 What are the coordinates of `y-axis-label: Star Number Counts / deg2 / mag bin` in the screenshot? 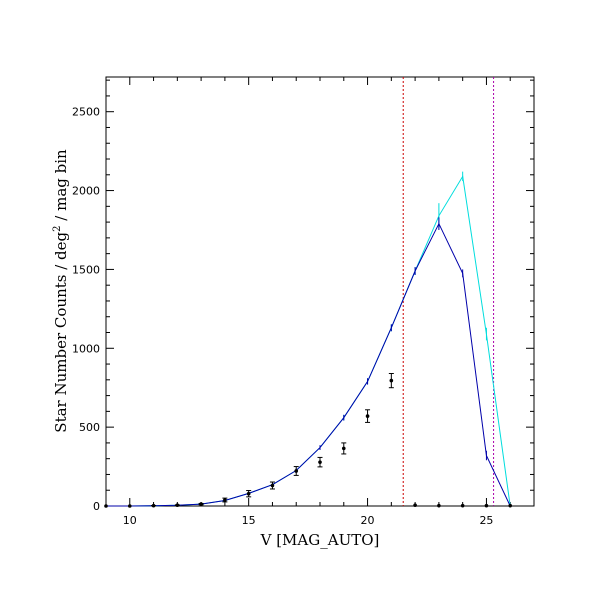 It's located at (61, 291).